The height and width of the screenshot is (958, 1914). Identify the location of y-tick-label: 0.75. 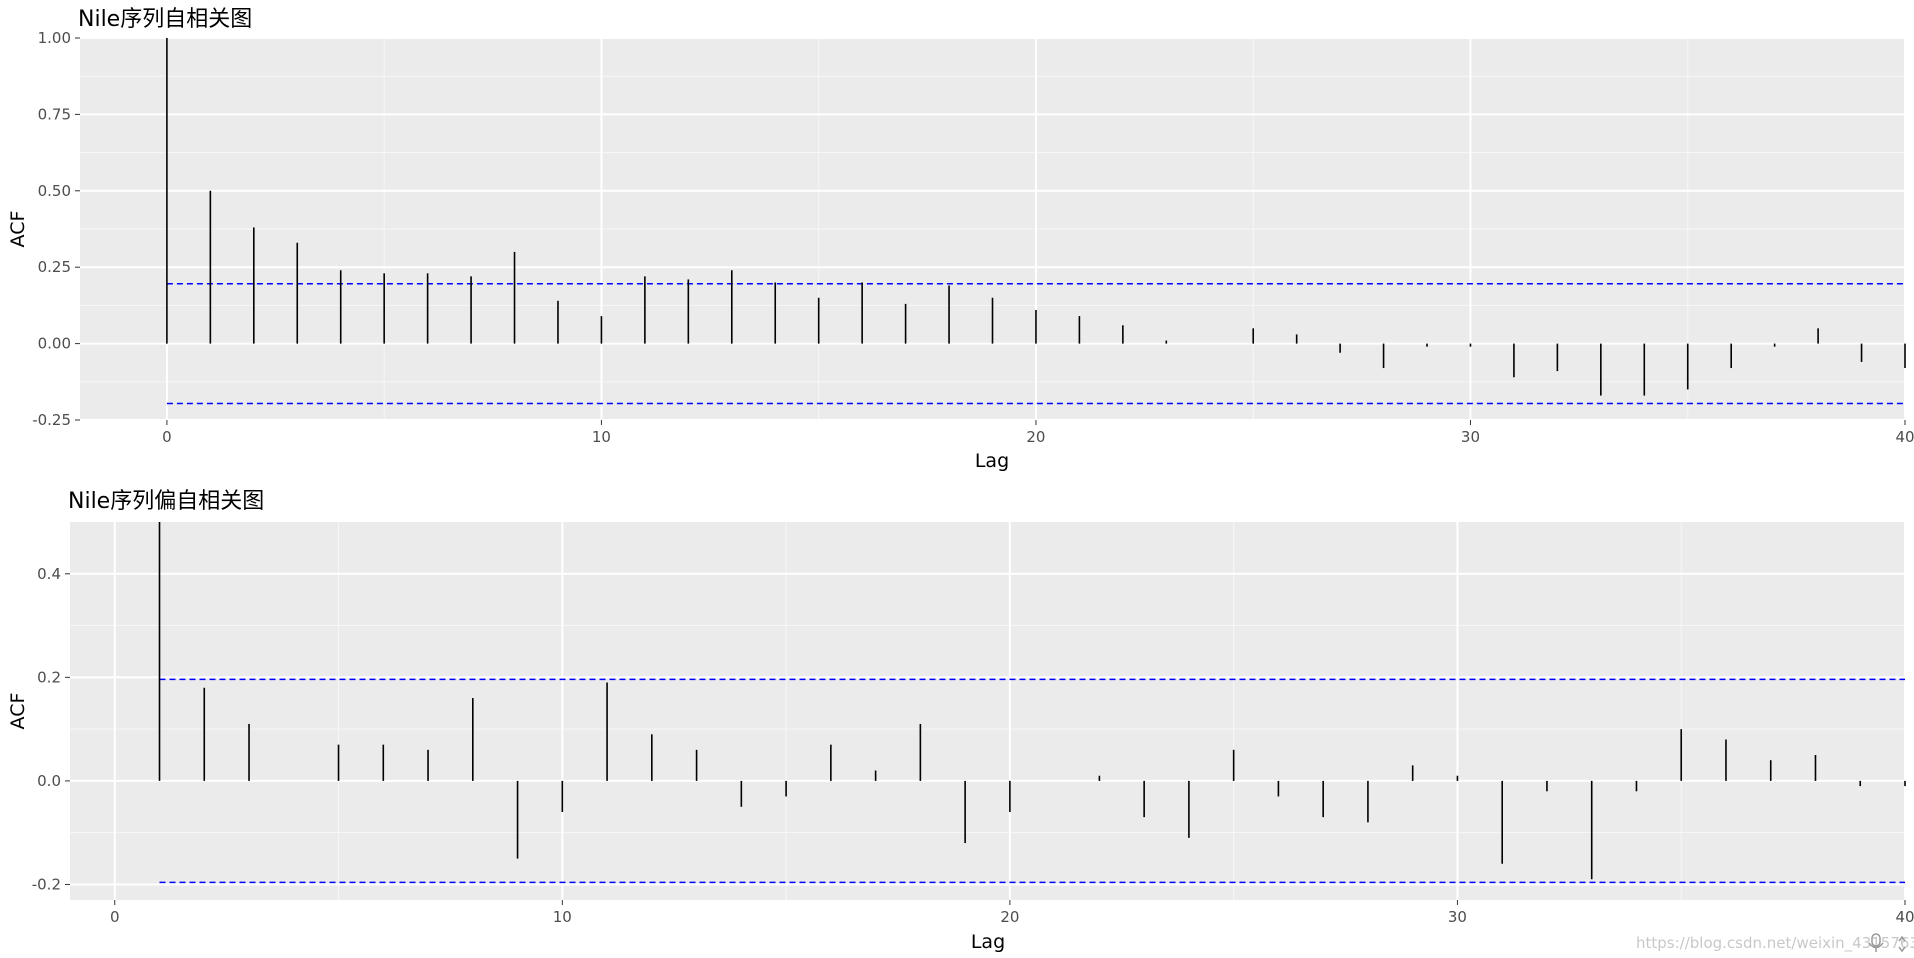
(54, 114).